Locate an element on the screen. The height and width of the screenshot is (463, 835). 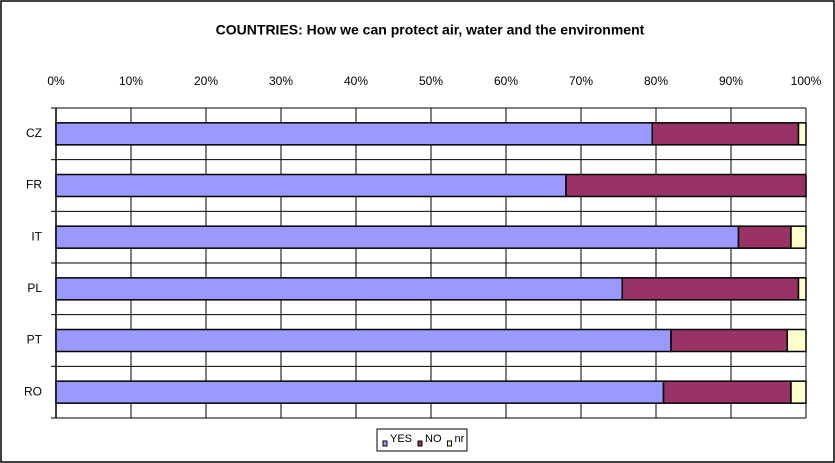
x-tick-label: 0% is located at coordinates (56, 81).